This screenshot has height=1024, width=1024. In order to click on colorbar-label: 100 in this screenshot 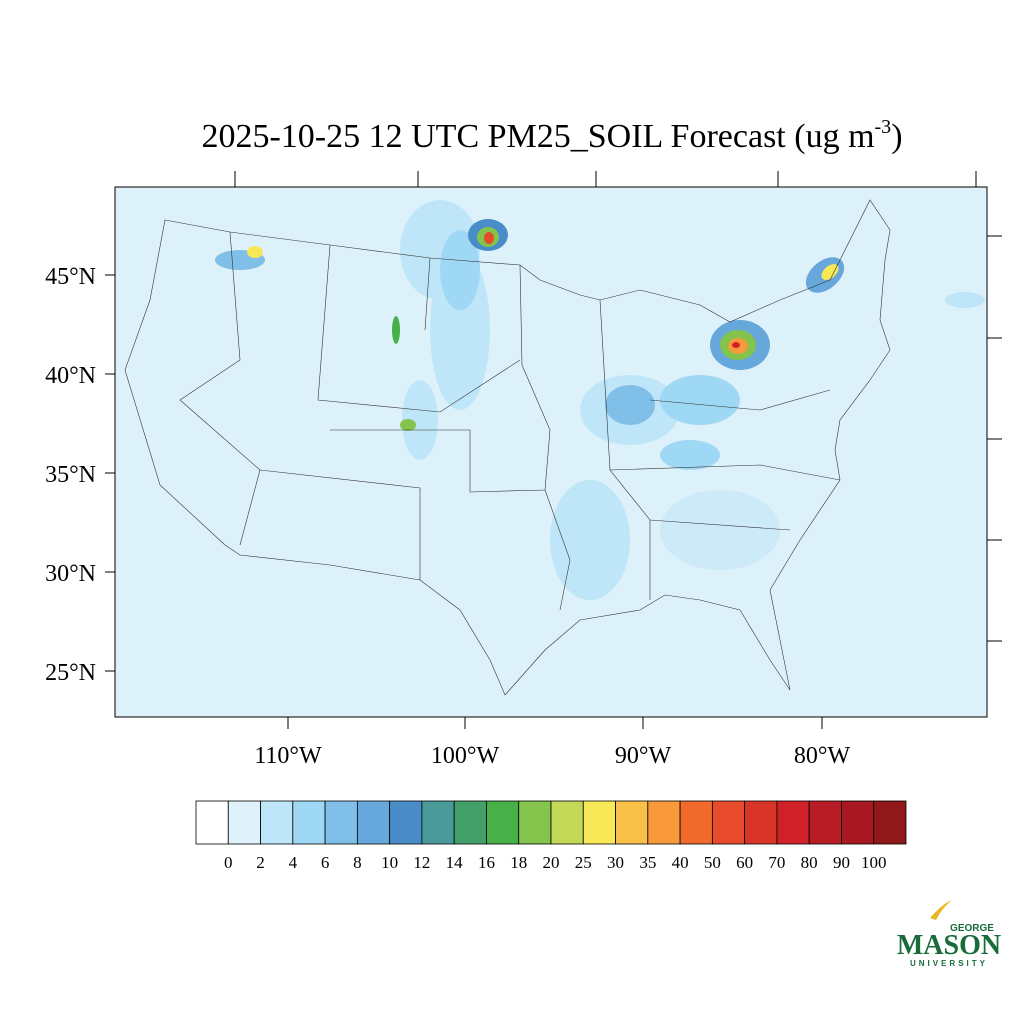, I will do `click(874, 862)`.